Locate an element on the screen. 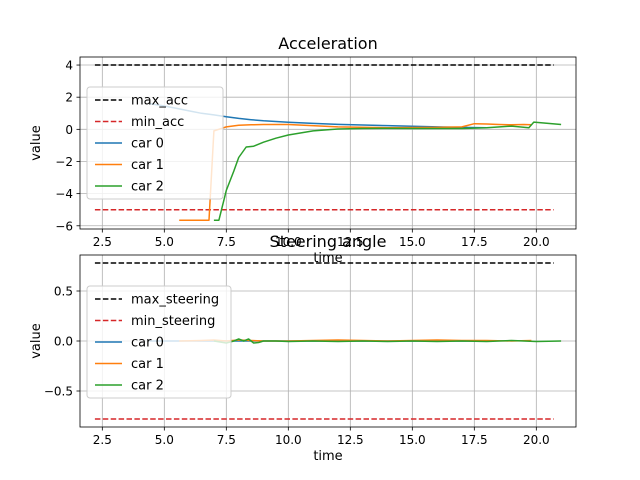 Image resolution: width=640 pixels, height=480 pixels. acceleration-legend-label: min_acc is located at coordinates (157, 122).